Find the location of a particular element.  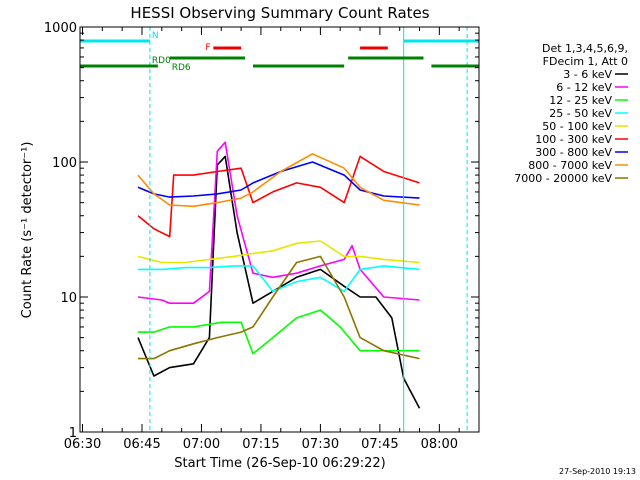

legend-label: 25 - 50 keV is located at coordinates (580, 113).